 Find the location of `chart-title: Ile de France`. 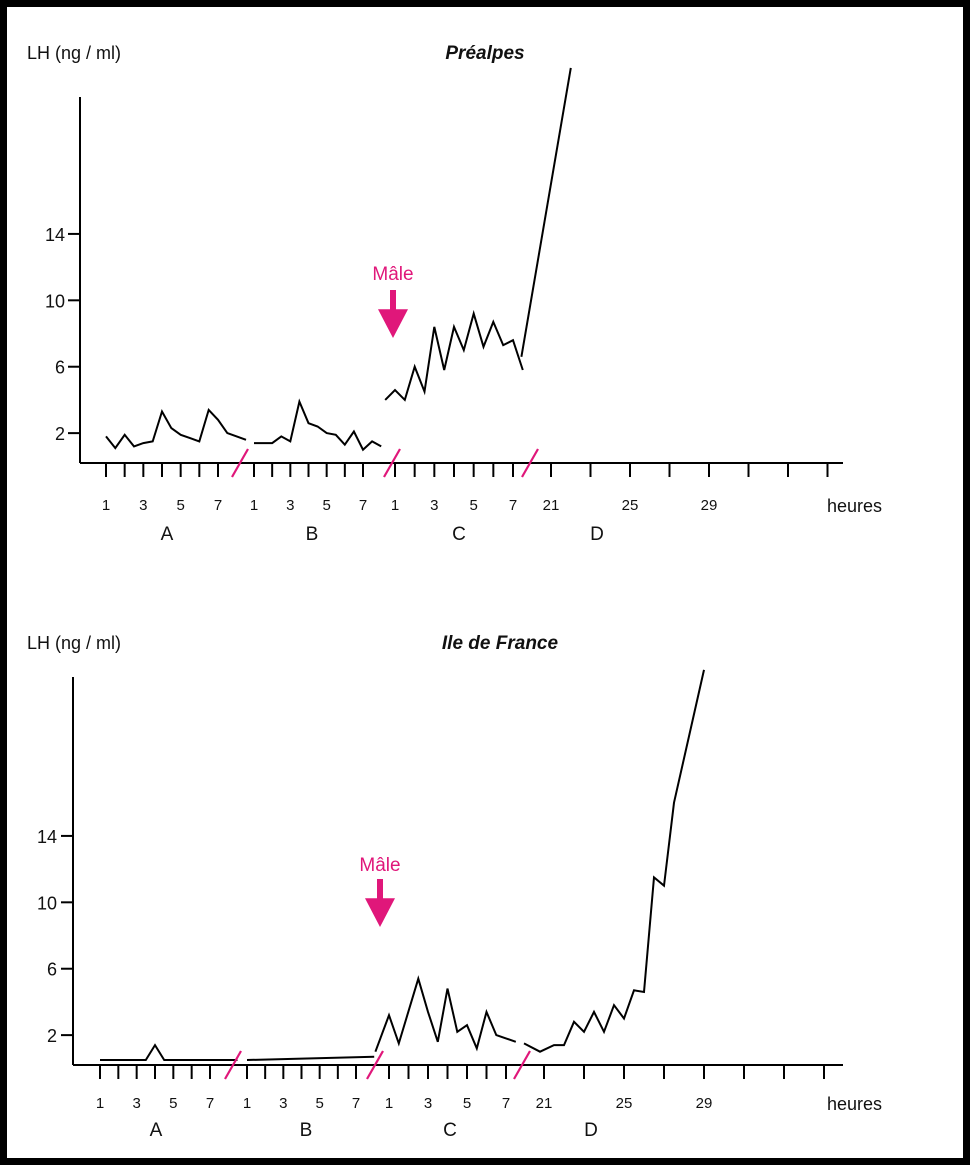

chart-title: Ile de France is located at coordinates (500, 643).